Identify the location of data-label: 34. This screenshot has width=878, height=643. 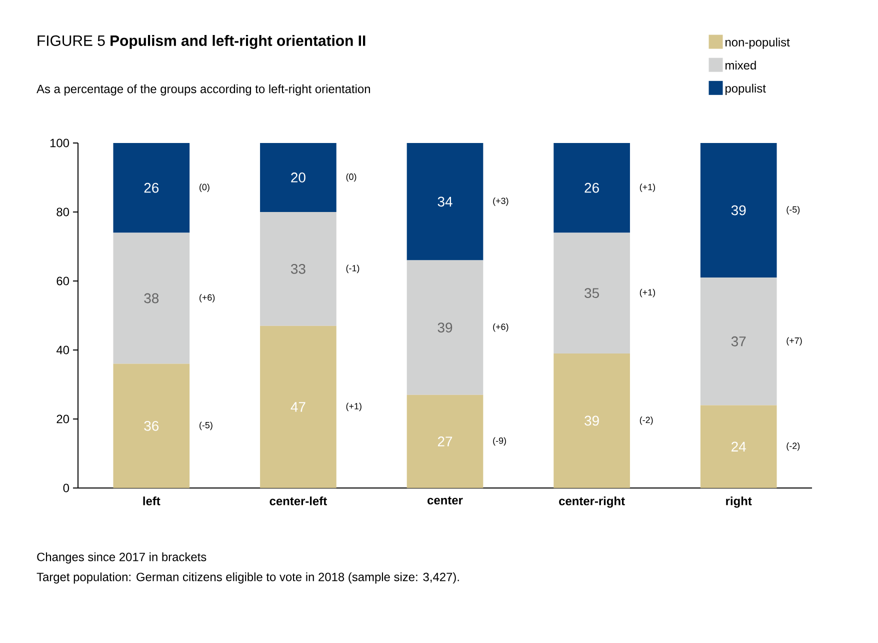
(445, 201).